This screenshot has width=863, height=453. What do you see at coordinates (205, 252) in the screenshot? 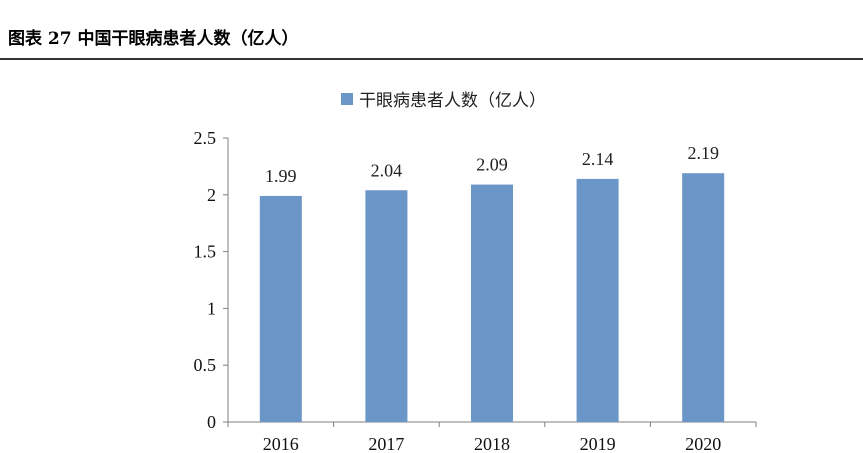
I see `y-tick-label: 1.5` at bounding box center [205, 252].